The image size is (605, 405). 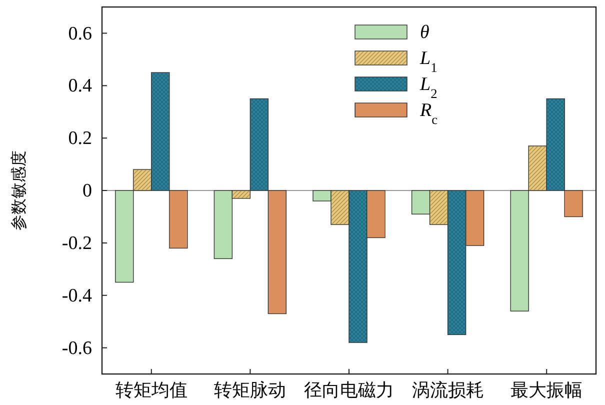 I want to click on legend-label: L$_{1}$, so click(x=428, y=61).